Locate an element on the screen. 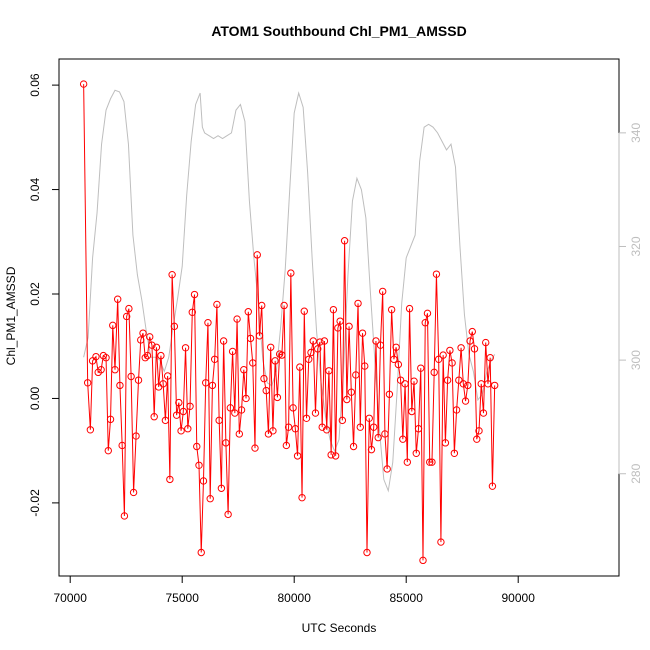 This screenshot has width=650, height=650. y-tick-label-2: 0.02 is located at coordinates (35, 294).